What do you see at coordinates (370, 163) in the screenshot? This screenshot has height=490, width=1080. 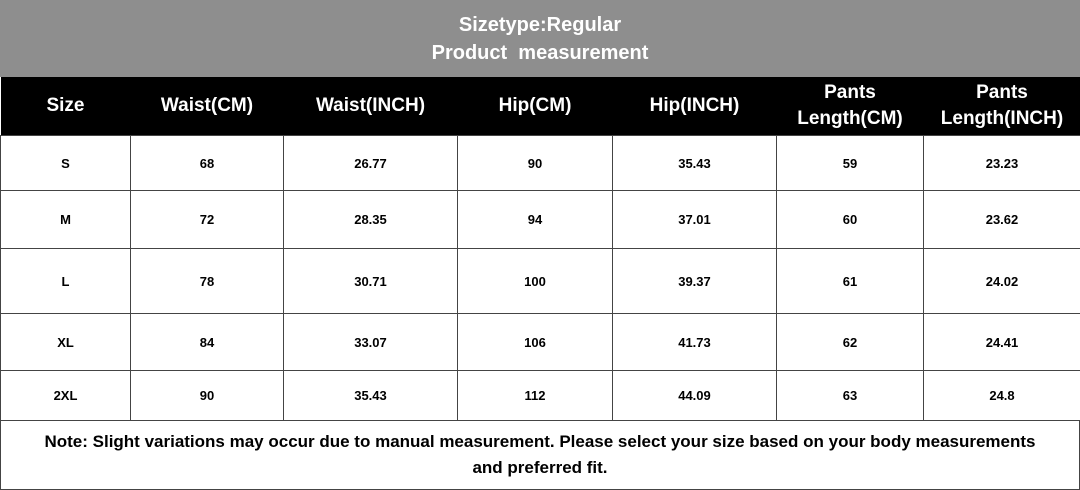 I see `table-cell: 26.77` at bounding box center [370, 163].